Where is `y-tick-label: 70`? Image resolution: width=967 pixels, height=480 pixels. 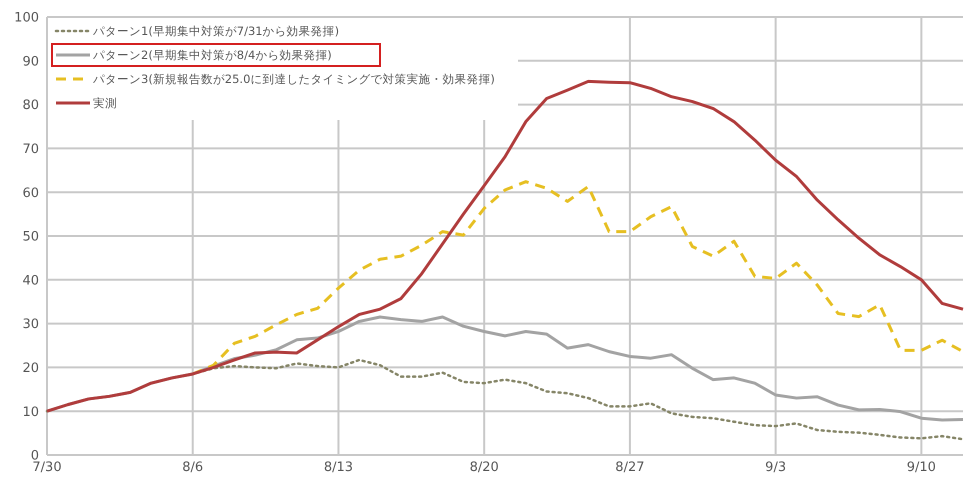
y-tick-label: 70 is located at coordinates (30, 149).